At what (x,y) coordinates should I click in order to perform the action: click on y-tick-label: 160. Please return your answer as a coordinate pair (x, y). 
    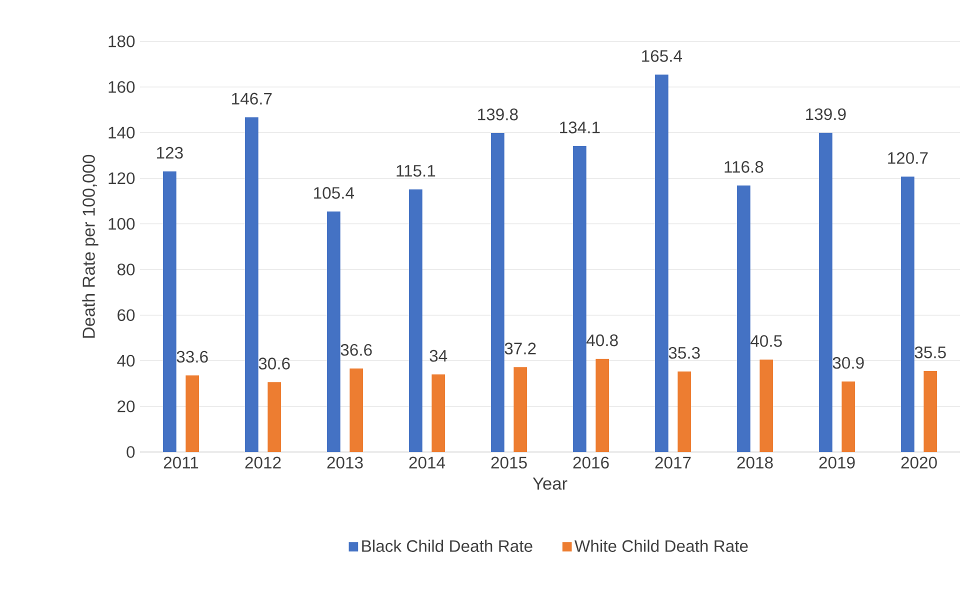
    Looking at the image, I should click on (121, 87).